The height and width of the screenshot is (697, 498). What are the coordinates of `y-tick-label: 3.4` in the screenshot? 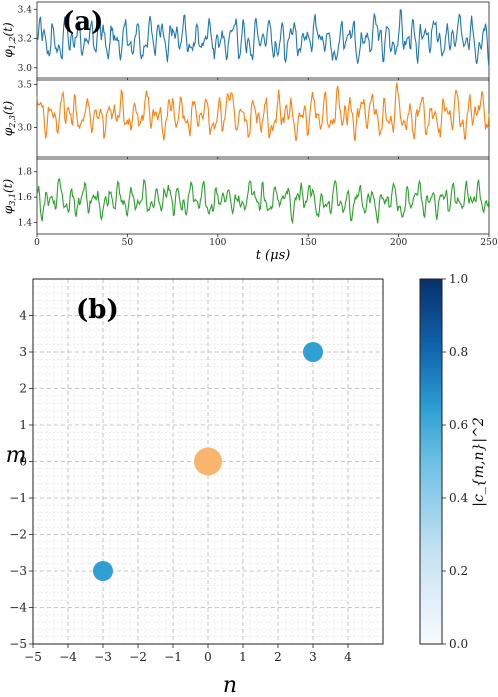 It's located at (25, 10).